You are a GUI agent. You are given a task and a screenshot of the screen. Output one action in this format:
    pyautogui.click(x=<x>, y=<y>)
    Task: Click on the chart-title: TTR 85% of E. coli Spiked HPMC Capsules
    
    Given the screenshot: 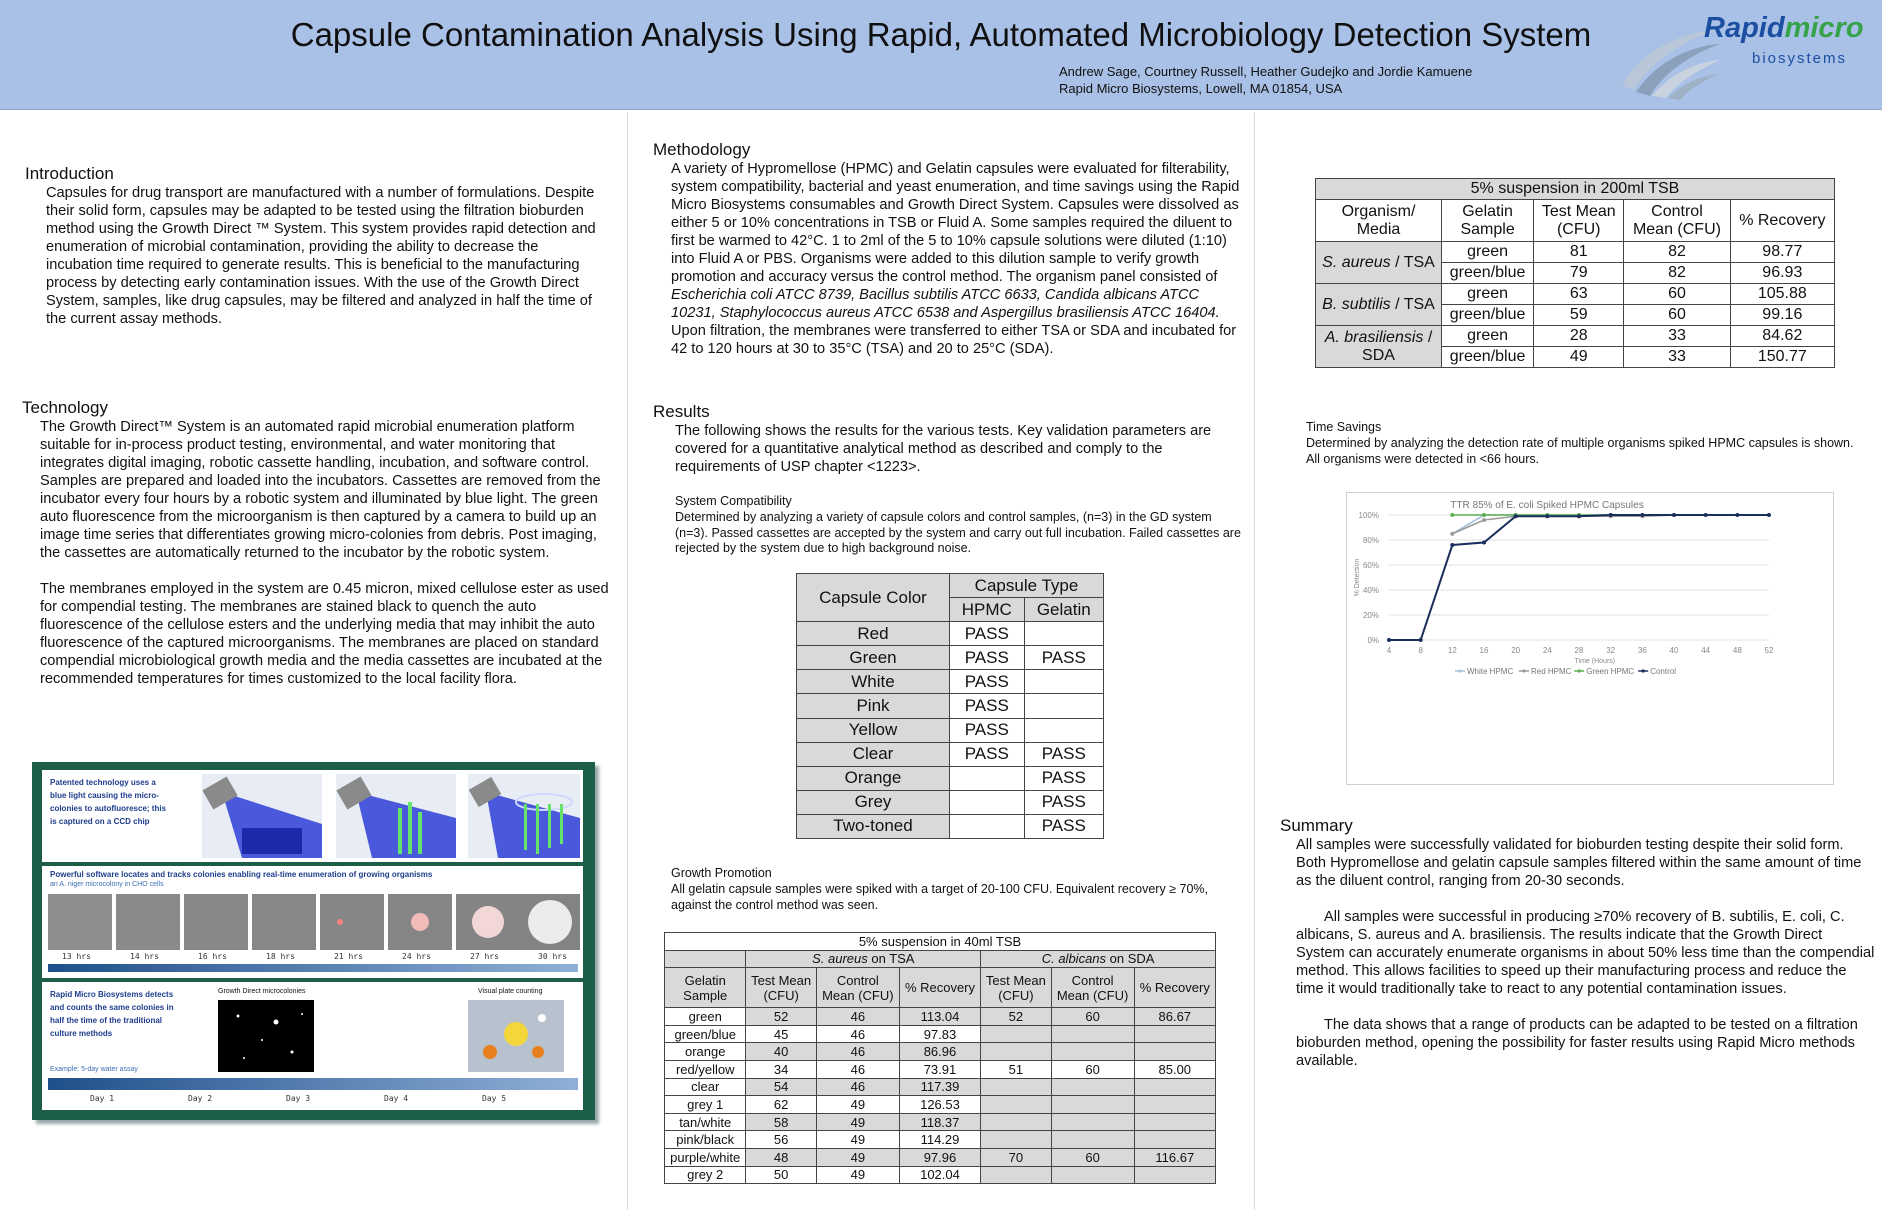 What is the action you would take?
    pyautogui.click(x=1546, y=505)
    